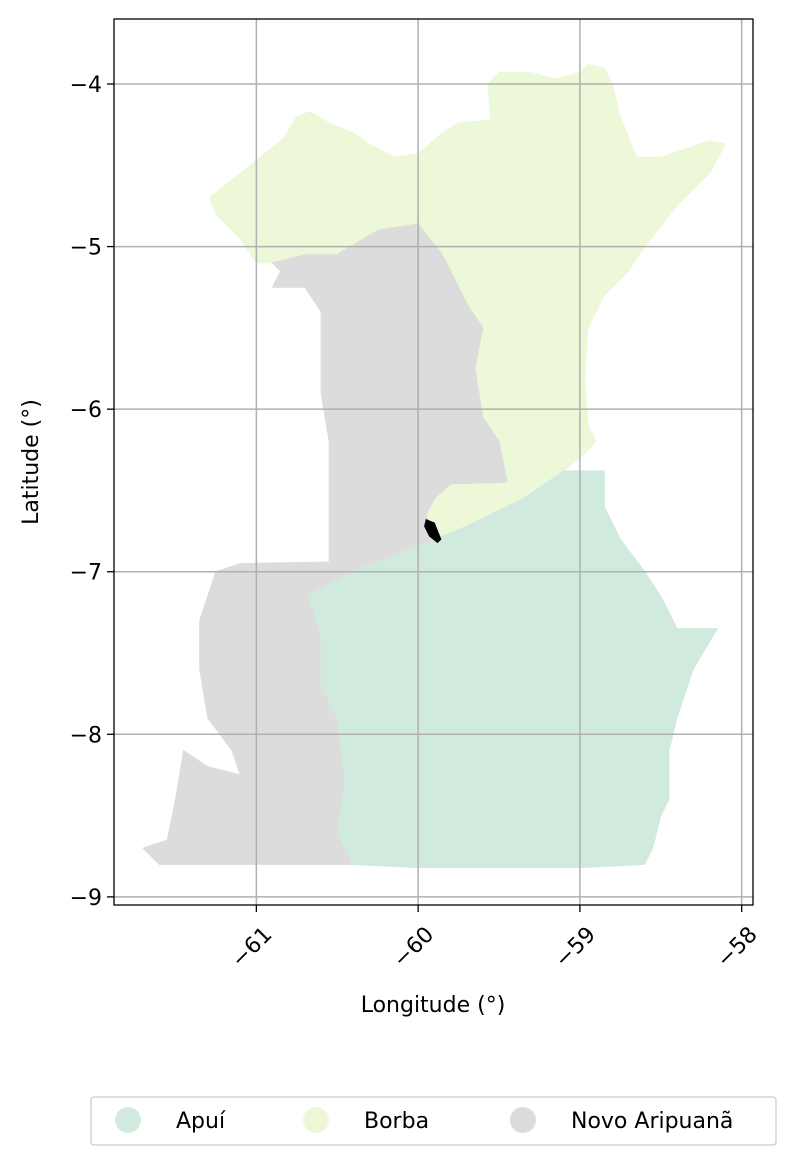  What do you see at coordinates (128, 1120) in the screenshot?
I see `legend-swatch-apui` at bounding box center [128, 1120].